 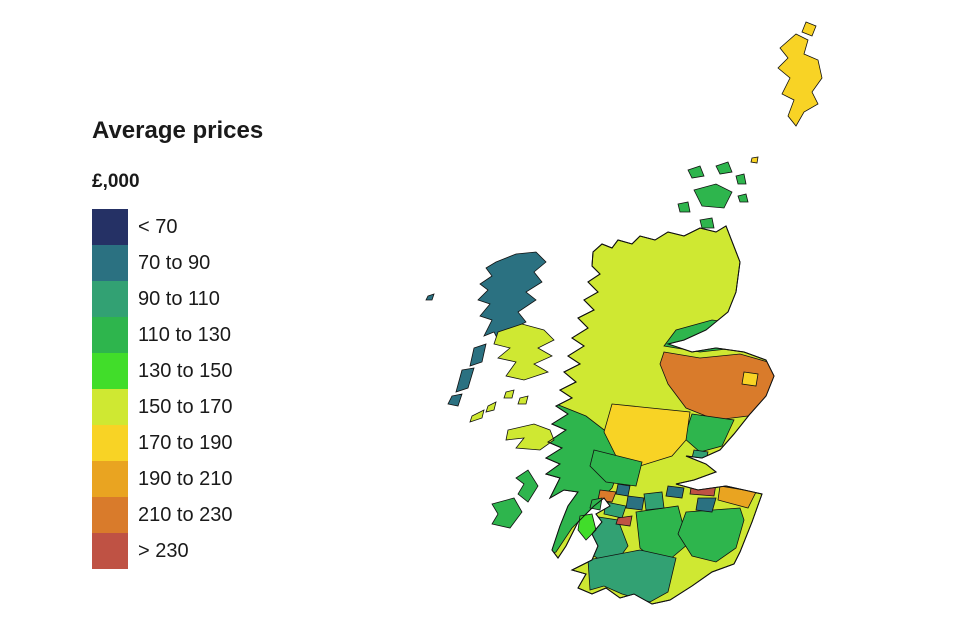 I want to click on region-east_renfrewshire, so click(x=624, y=521).